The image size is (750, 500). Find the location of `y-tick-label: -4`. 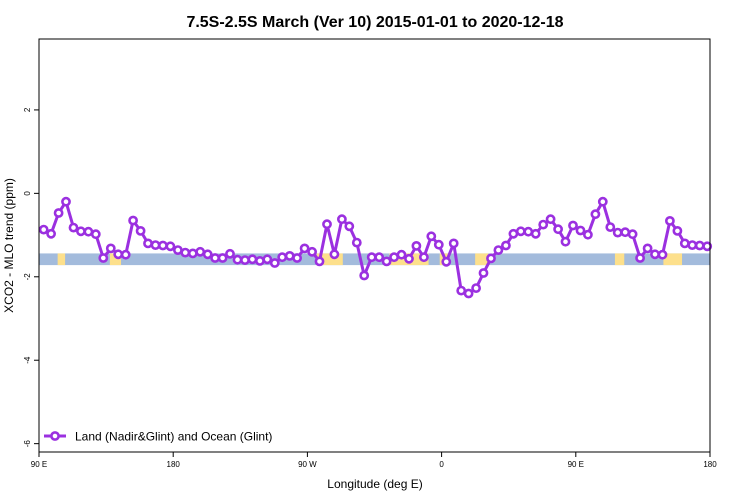

y-tick-label: -4 is located at coordinates (27, 360).